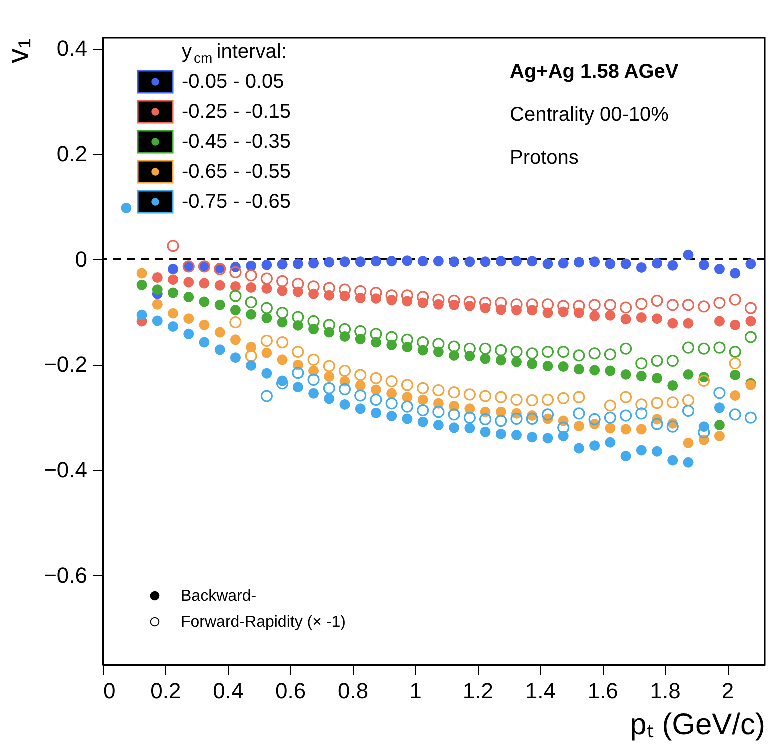 The image size is (770, 749). Describe the element at coordinates (698, 725) in the screenshot. I see `x-axis-title: pₜ (GeV/c)` at that location.